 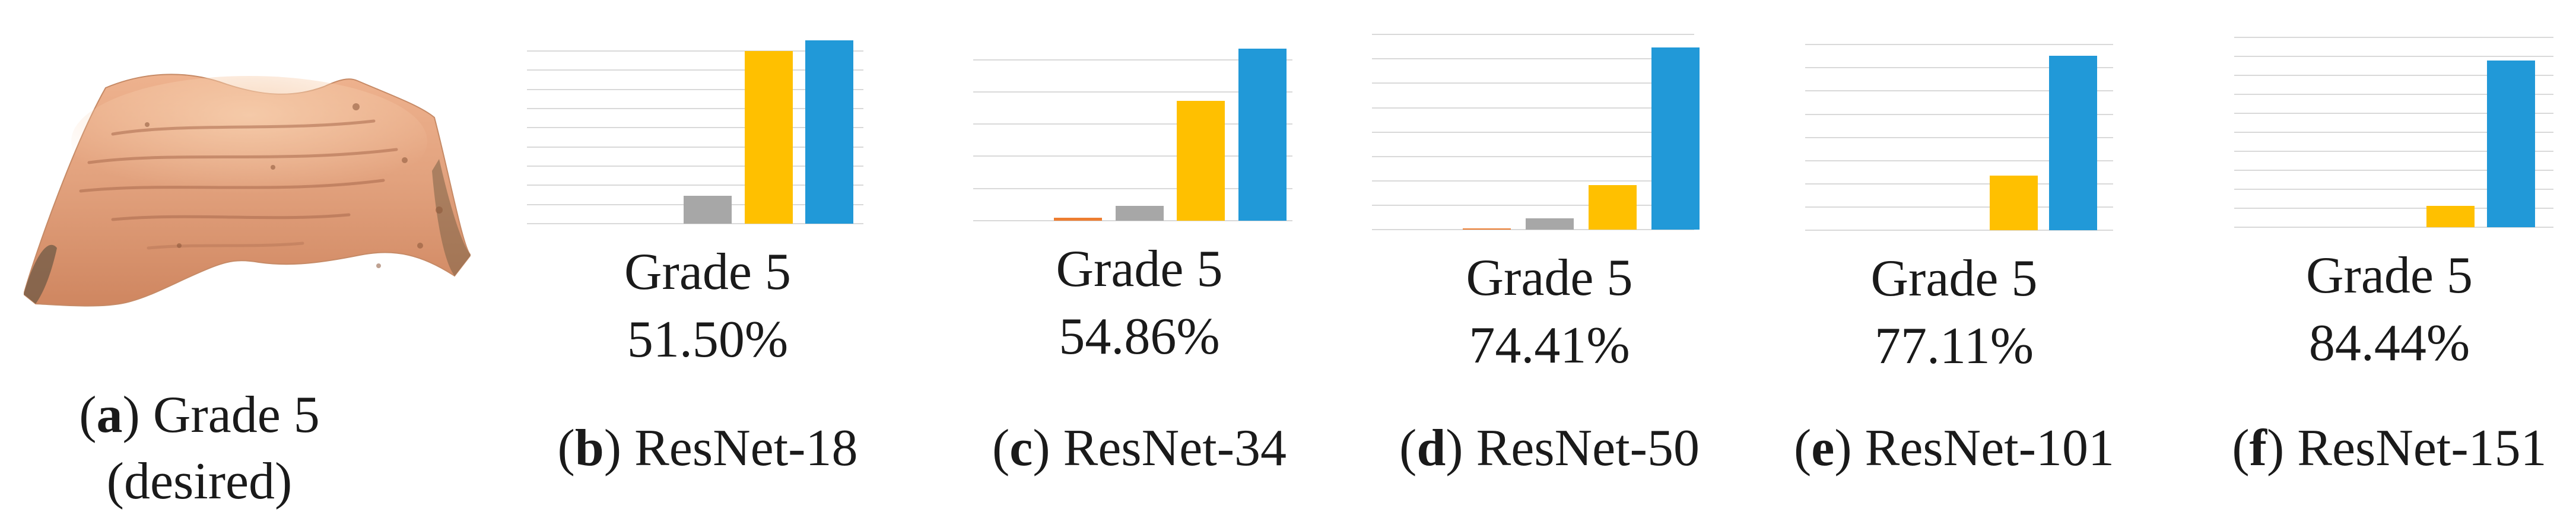 I want to click on panel-a-caption-line2: (desired), so click(x=199, y=481).